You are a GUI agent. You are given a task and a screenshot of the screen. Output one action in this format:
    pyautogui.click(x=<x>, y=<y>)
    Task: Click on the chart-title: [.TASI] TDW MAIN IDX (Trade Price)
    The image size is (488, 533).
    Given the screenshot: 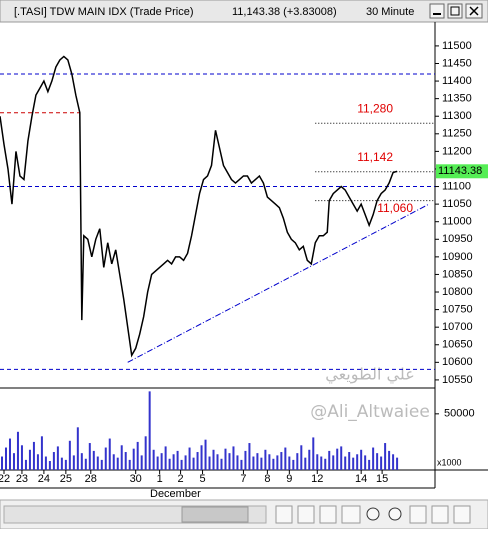 What is the action you would take?
    pyautogui.click(x=103, y=12)
    